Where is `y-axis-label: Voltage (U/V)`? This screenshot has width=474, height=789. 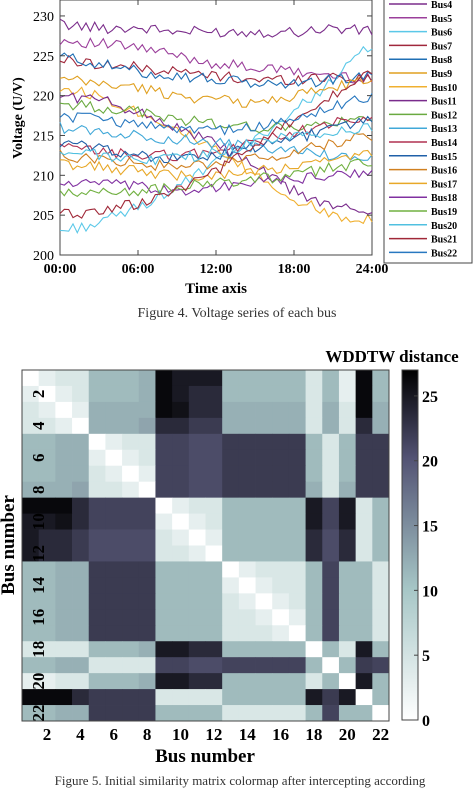
y-axis-label: Voltage (U/V) is located at coordinates (18, 118).